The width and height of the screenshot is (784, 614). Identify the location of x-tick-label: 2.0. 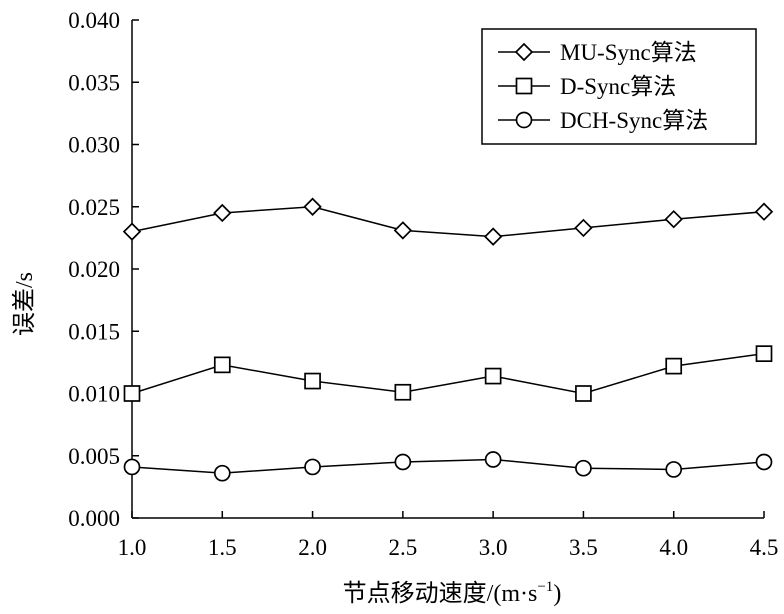
(312, 547).